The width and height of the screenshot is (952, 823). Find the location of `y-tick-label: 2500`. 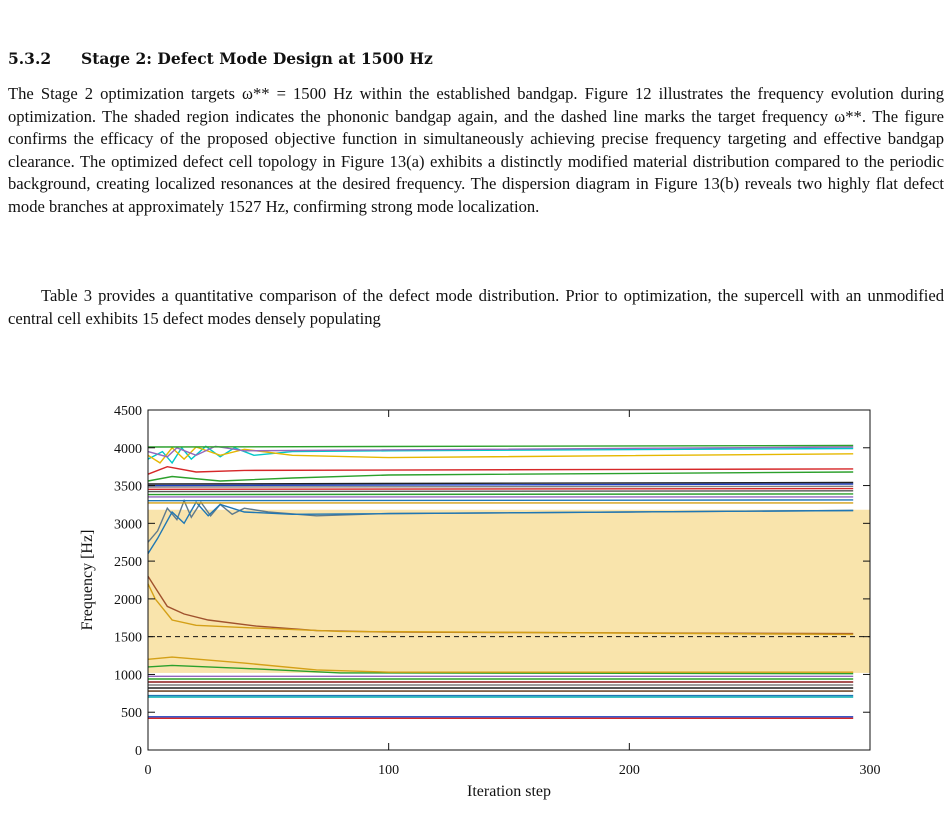

y-tick-label: 2500 is located at coordinates (128, 562).